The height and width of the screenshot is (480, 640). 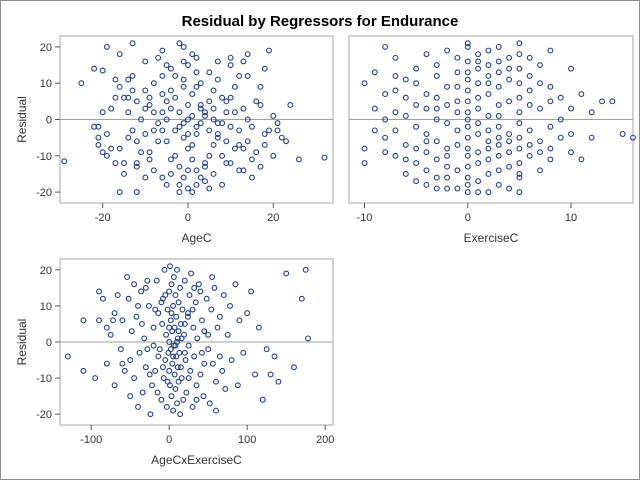 I want to click on y-axis-label: Residual, so click(x=22, y=119).